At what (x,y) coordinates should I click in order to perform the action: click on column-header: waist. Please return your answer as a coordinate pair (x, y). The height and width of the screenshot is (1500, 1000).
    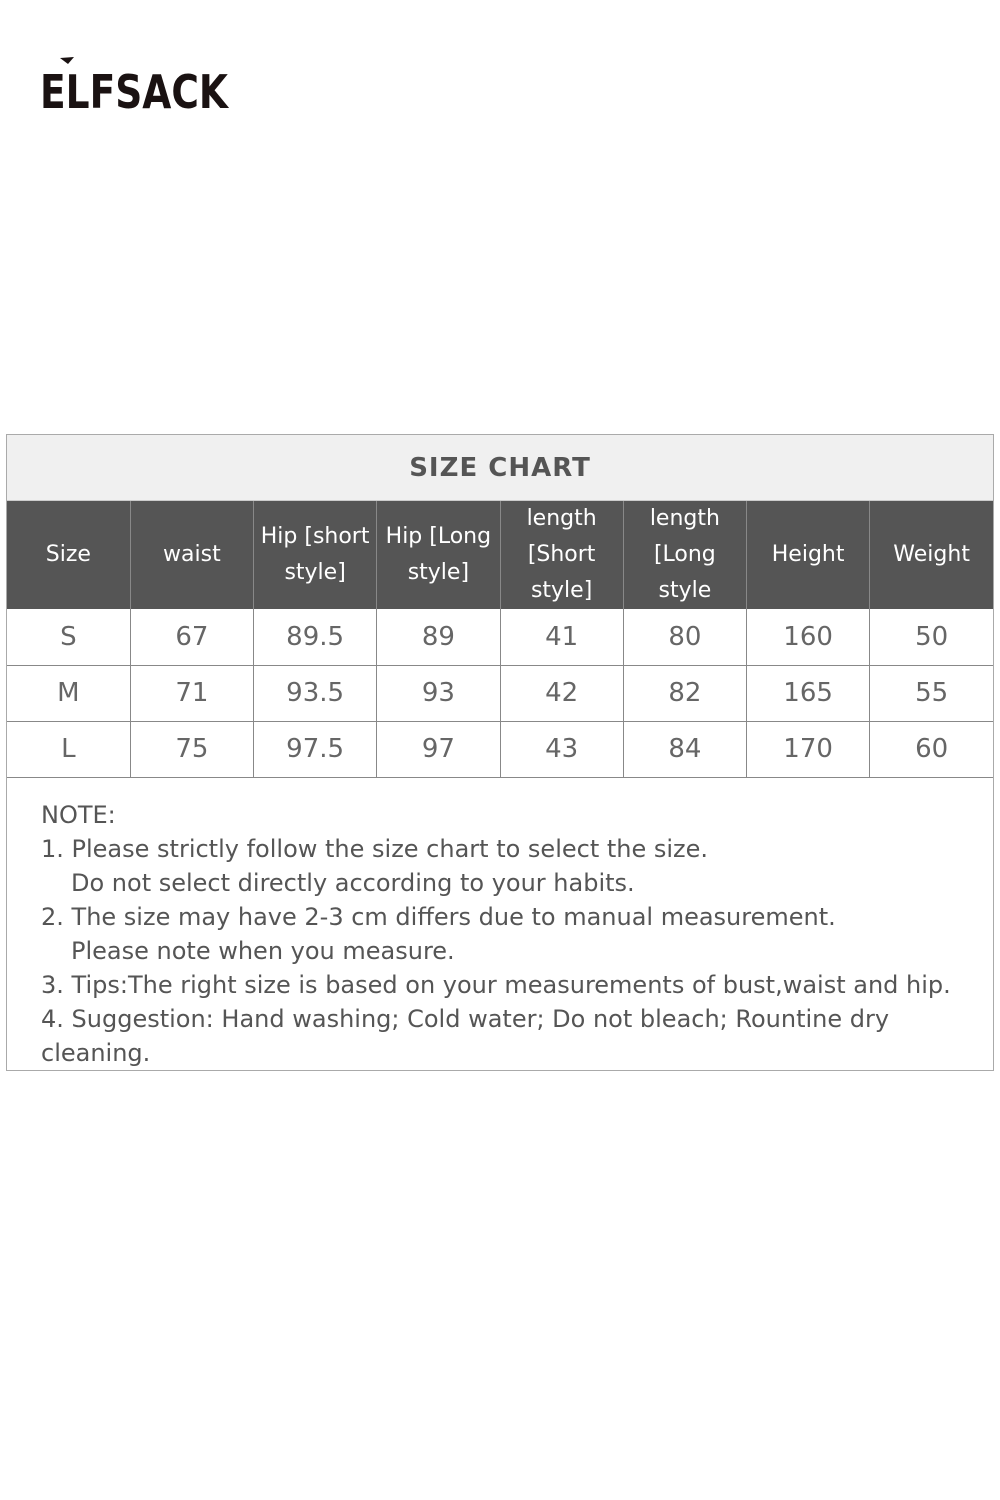
    Looking at the image, I should click on (192, 555).